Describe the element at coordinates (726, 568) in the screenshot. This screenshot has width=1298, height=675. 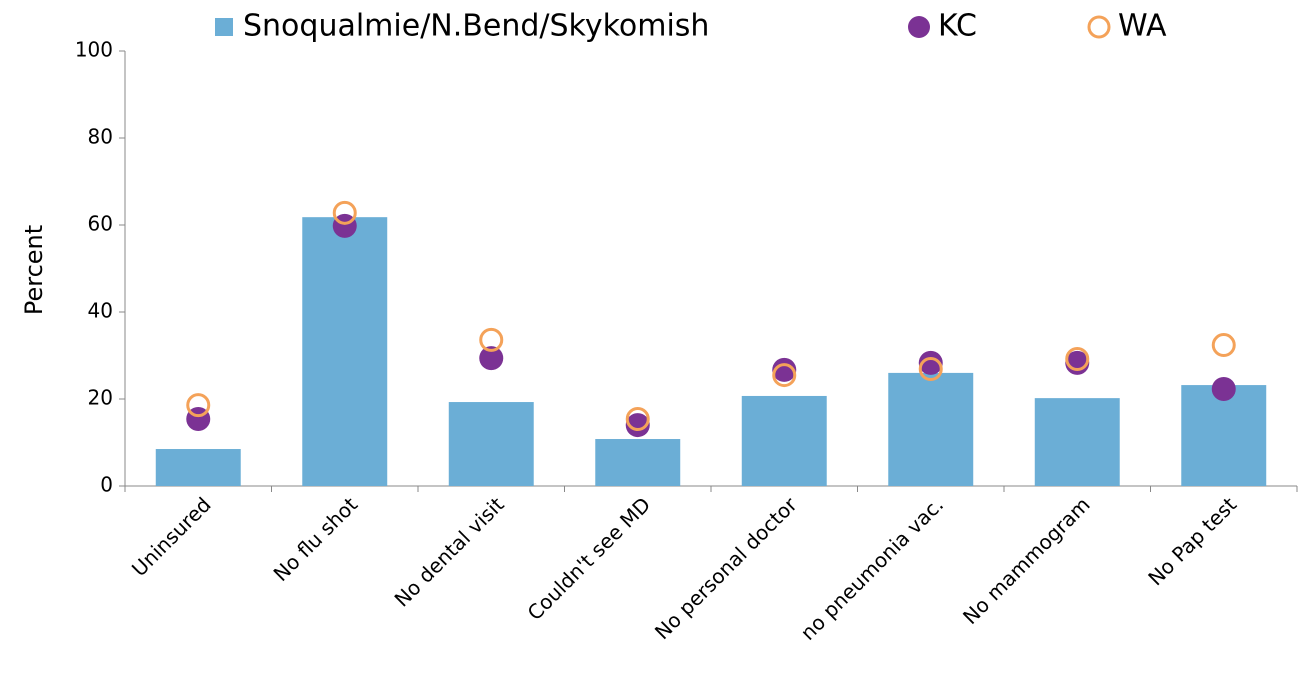
I see `x-tick-label: No personal doctor` at that location.